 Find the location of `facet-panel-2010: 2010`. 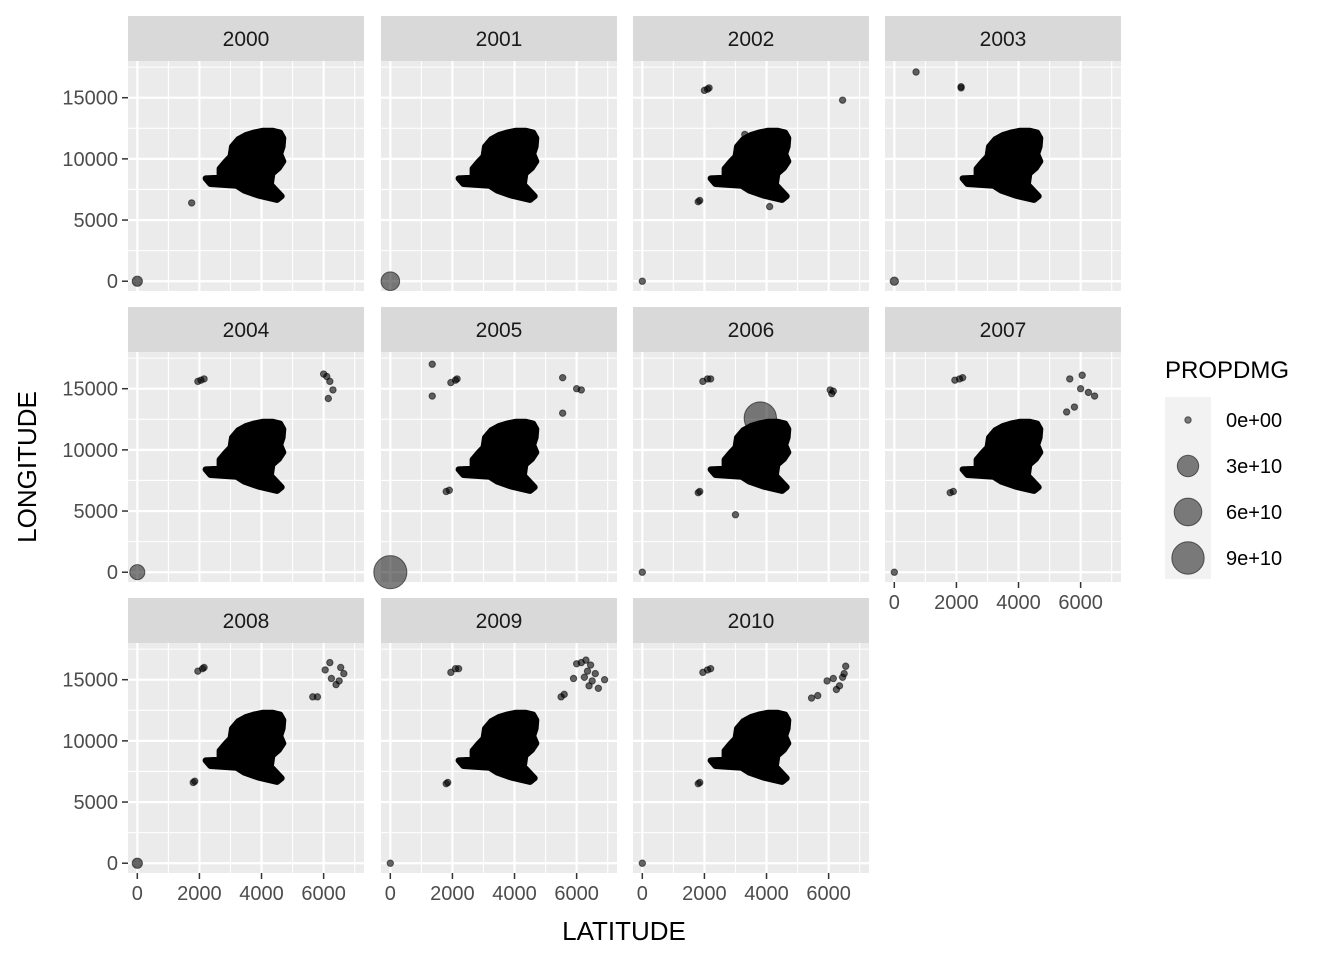

facet-panel-2010: 2010 is located at coordinates (751, 735).